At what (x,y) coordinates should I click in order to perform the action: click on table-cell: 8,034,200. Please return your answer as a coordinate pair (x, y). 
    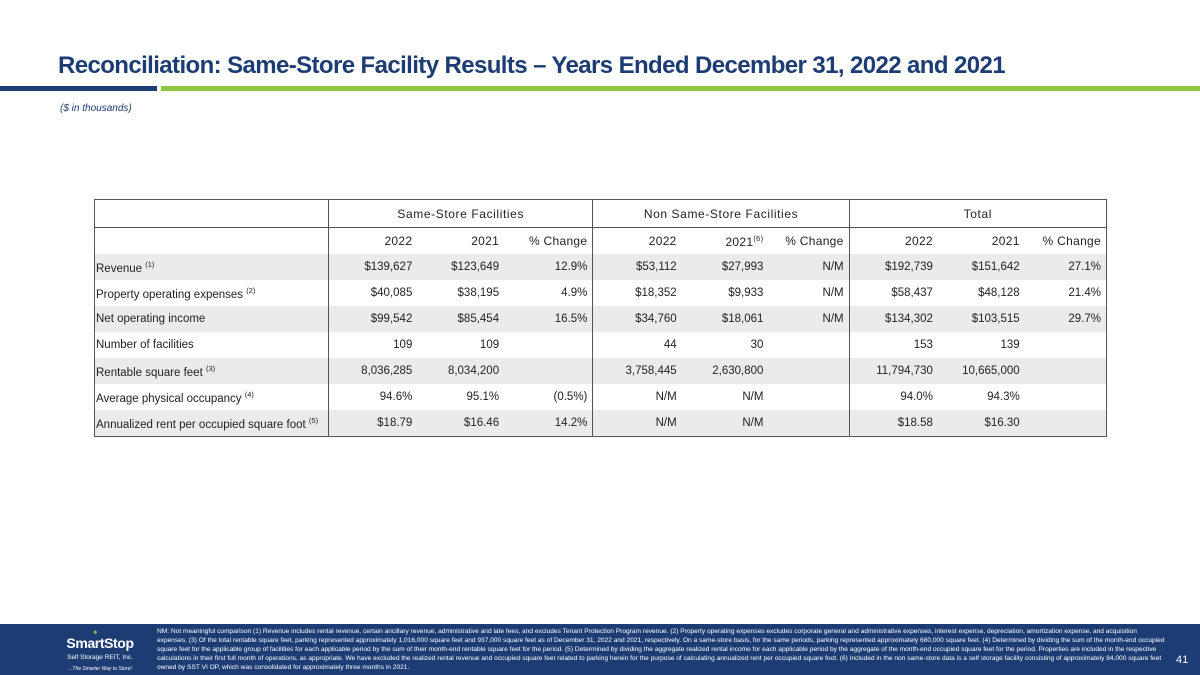
    Looking at the image, I should click on (461, 371).